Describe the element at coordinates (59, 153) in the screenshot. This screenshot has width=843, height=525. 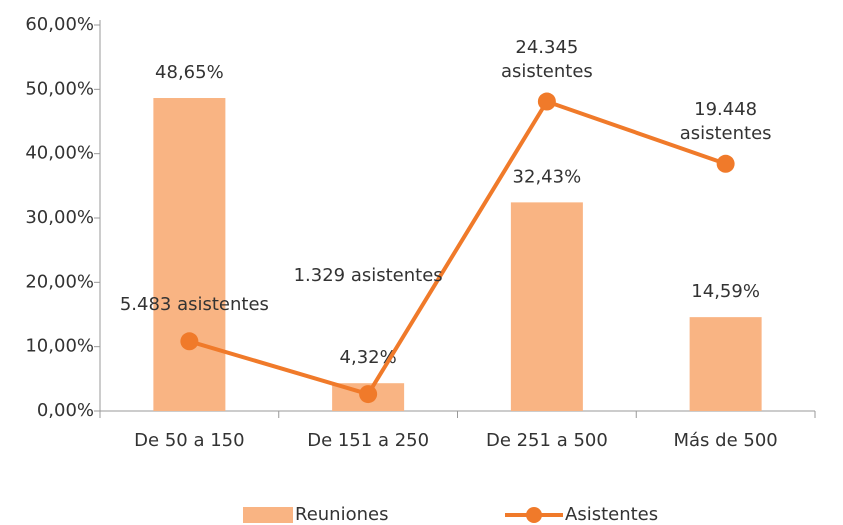
I see `y-tick-label: 40,00%` at that location.